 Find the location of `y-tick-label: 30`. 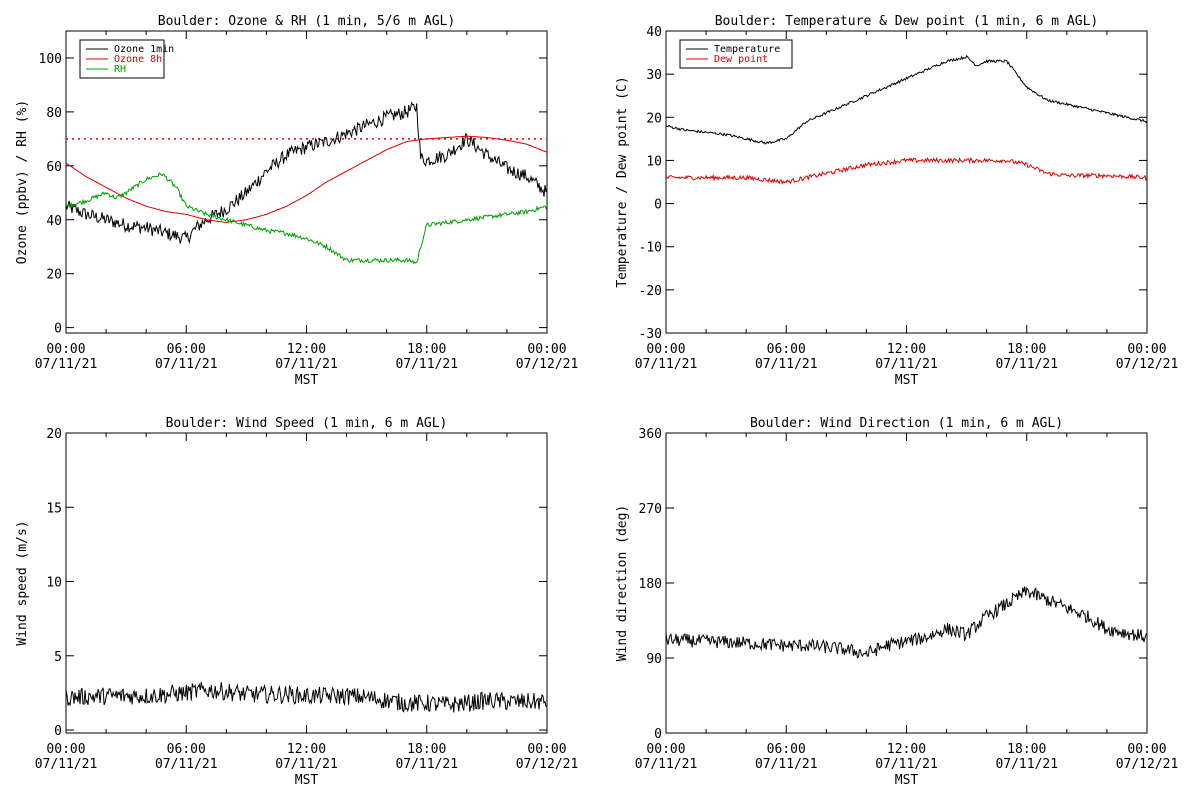

y-tick-label: 30 is located at coordinates (654, 75).